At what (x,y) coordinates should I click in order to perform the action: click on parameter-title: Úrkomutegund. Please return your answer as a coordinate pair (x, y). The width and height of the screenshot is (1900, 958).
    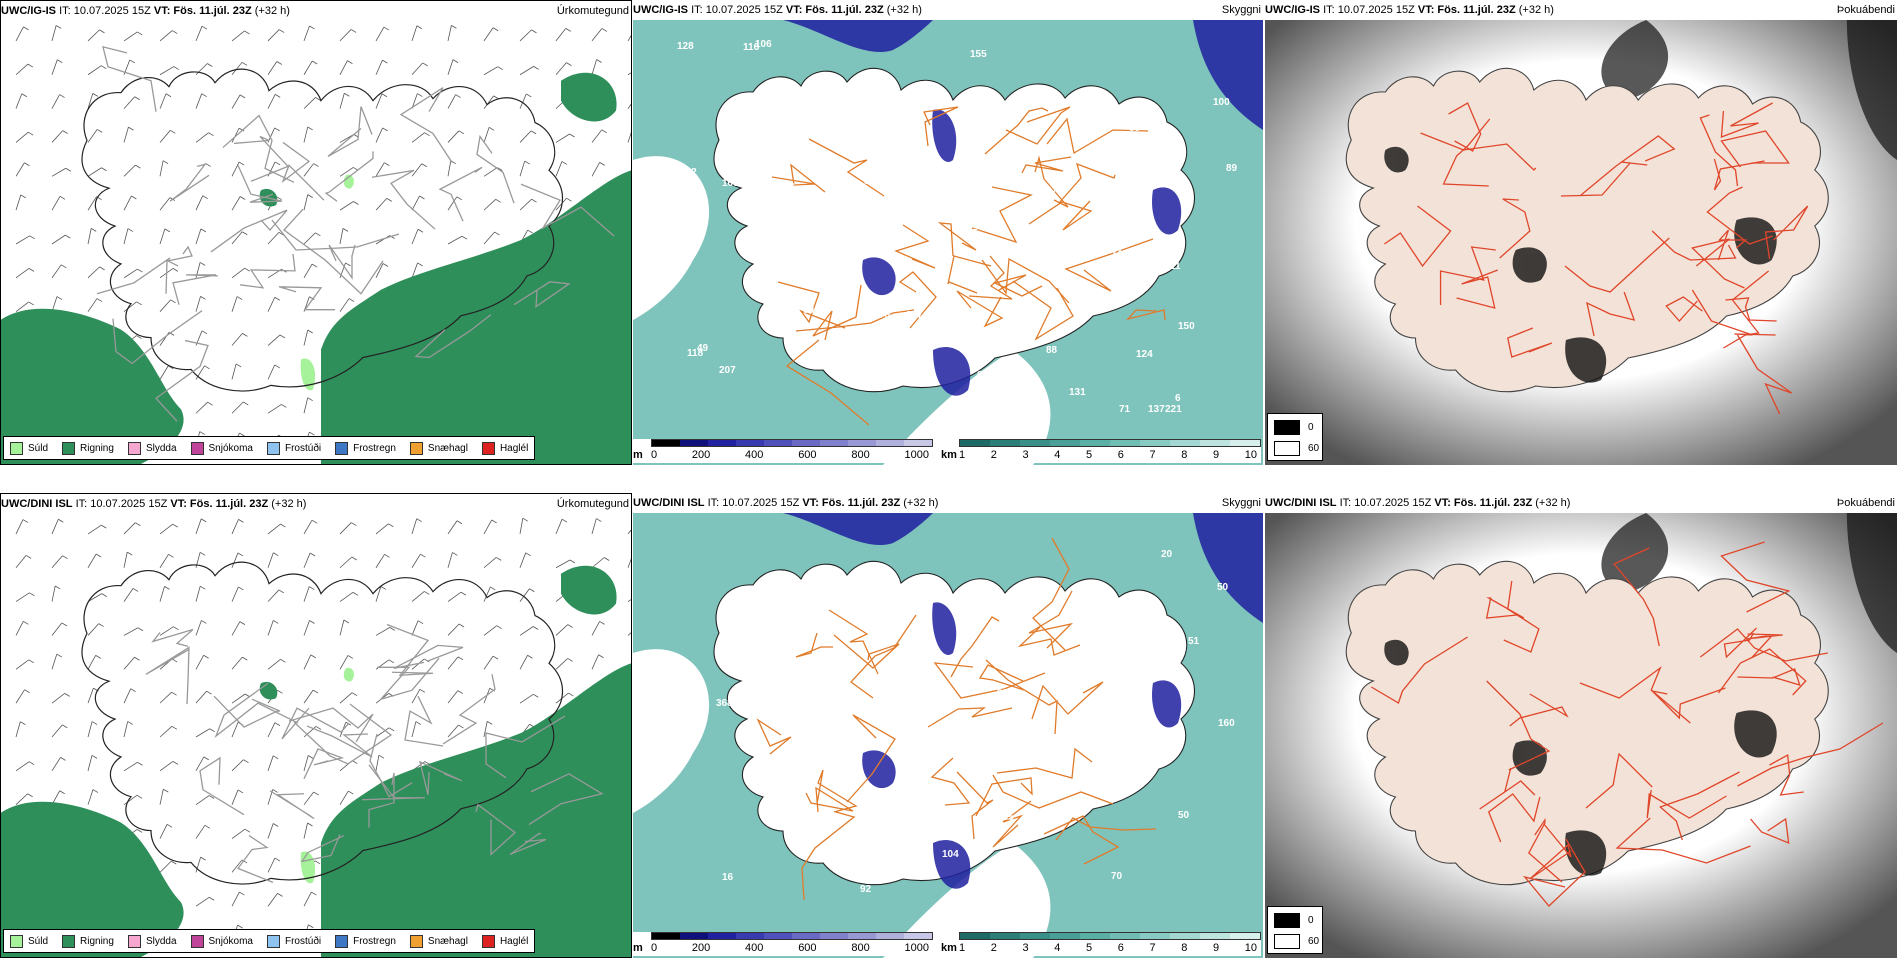
    Looking at the image, I should click on (592, 504).